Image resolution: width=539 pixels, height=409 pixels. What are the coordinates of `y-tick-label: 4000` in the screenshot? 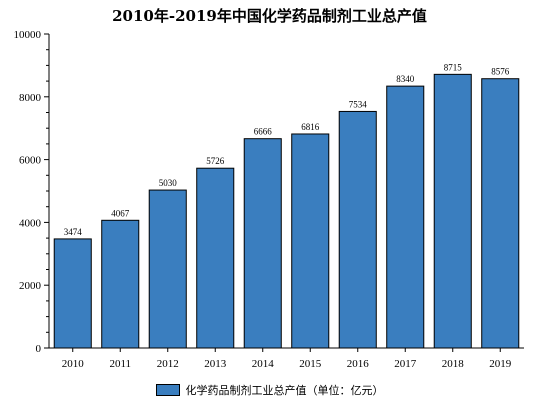 It's located at (30, 223).